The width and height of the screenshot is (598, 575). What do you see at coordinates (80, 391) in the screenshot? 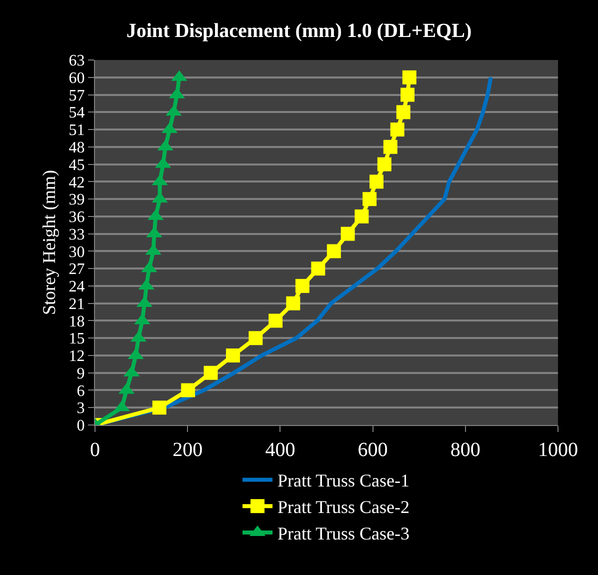
I see `y-tick-label: 6` at bounding box center [80, 391].